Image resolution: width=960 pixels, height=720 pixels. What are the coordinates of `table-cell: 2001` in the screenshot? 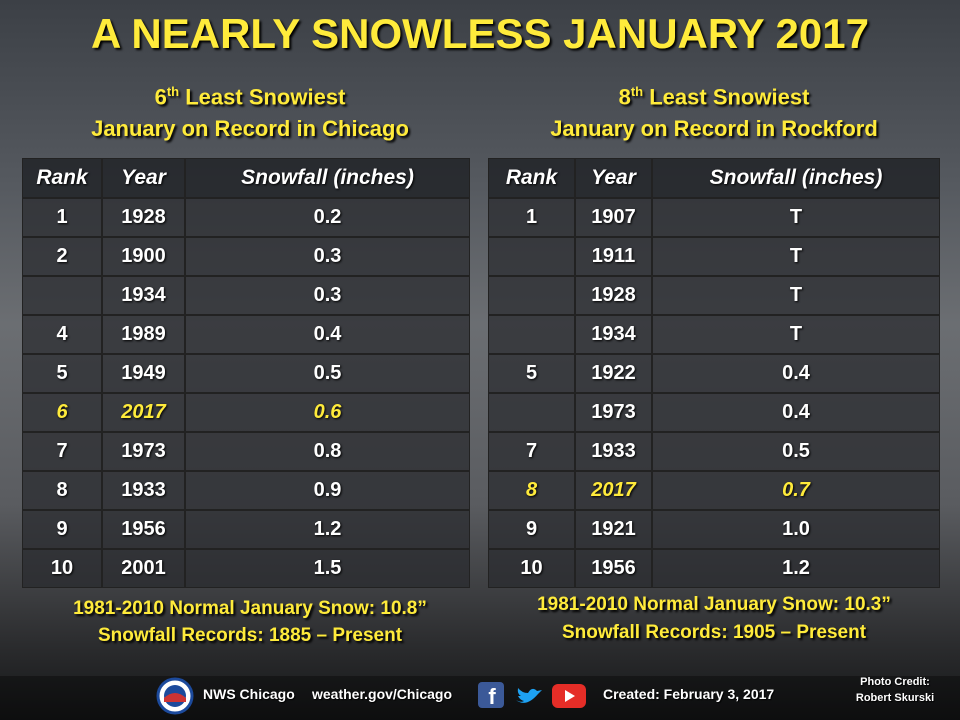 It's located at (143, 568).